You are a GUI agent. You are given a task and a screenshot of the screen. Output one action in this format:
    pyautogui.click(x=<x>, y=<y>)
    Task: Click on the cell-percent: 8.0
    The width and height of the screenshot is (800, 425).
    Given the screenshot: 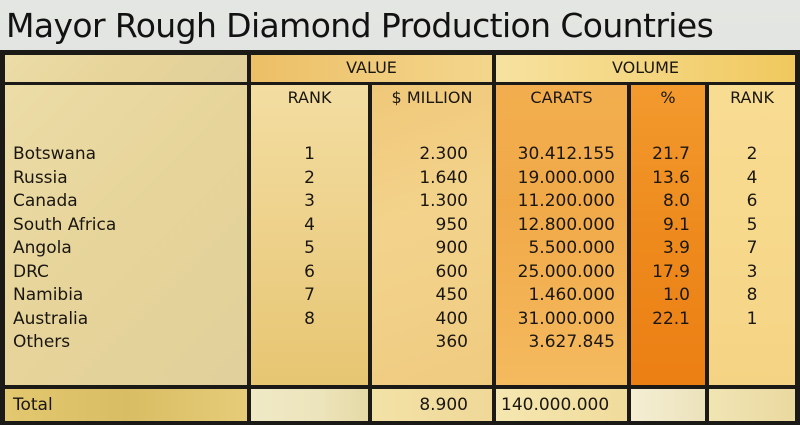 What is the action you would take?
    pyautogui.click(x=676, y=201)
    